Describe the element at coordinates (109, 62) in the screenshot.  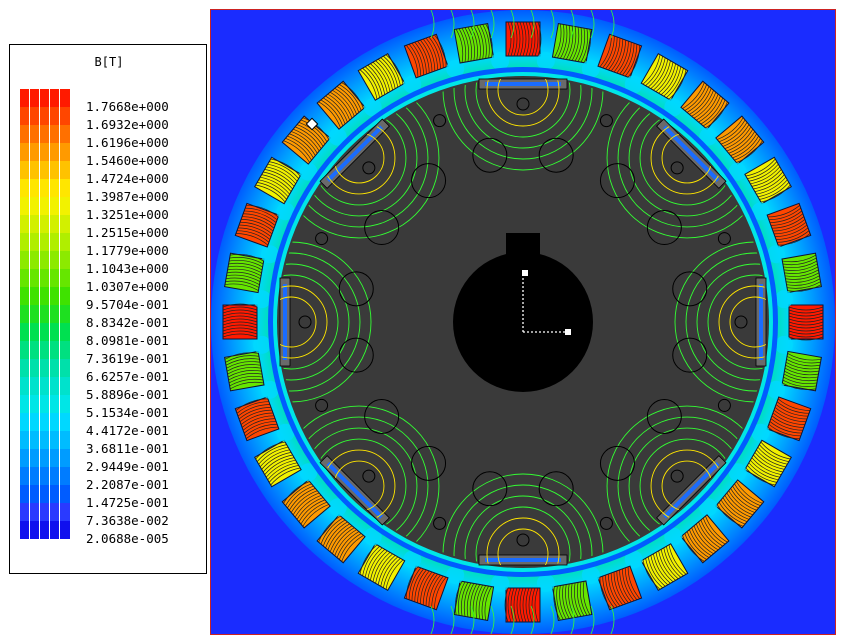
I see `legend-title: B[T]` at that location.